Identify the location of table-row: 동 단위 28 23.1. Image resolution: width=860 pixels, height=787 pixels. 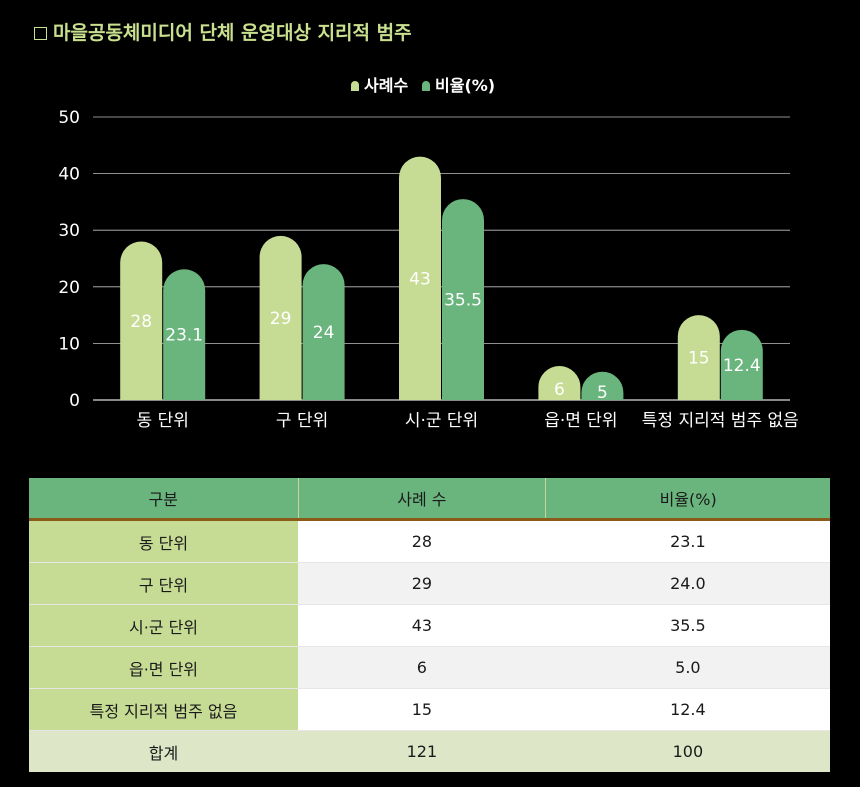
(429, 541).